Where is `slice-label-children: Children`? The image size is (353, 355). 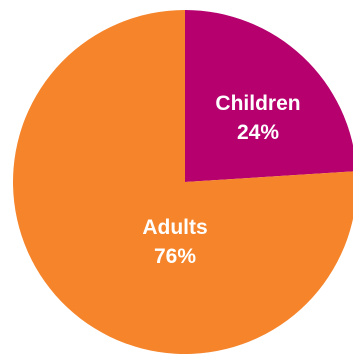
slice-label-children: Children is located at coordinates (257, 103).